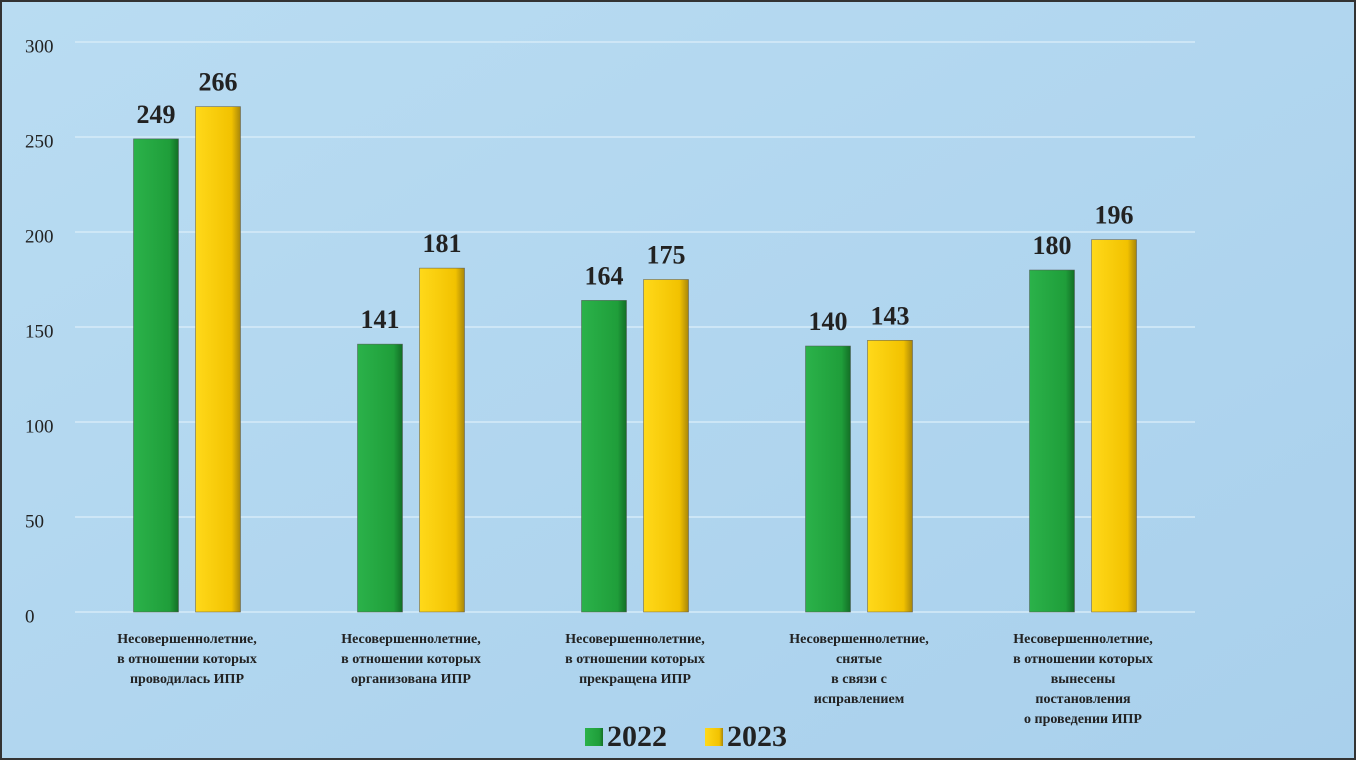 The image size is (1356, 760). Describe the element at coordinates (859, 679) in the screenshot. I see `x-tick-label: в связи с` at that location.